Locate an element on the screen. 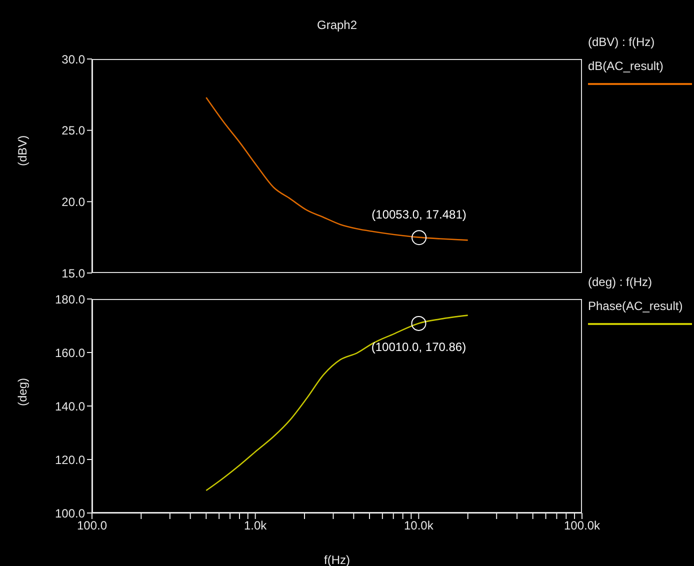 This screenshot has width=694, height=566. y-axis-title: (dBV) is located at coordinates (22, 150).